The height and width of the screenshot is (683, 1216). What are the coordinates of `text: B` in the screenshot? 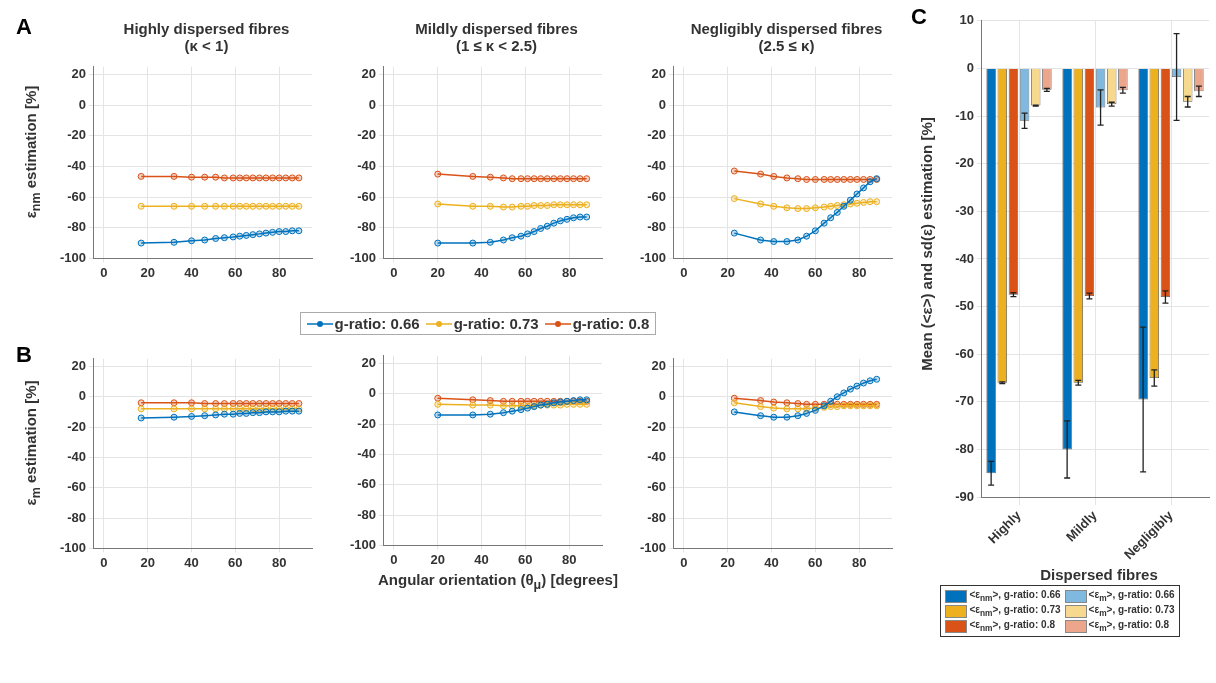 It's located at (24, 355).